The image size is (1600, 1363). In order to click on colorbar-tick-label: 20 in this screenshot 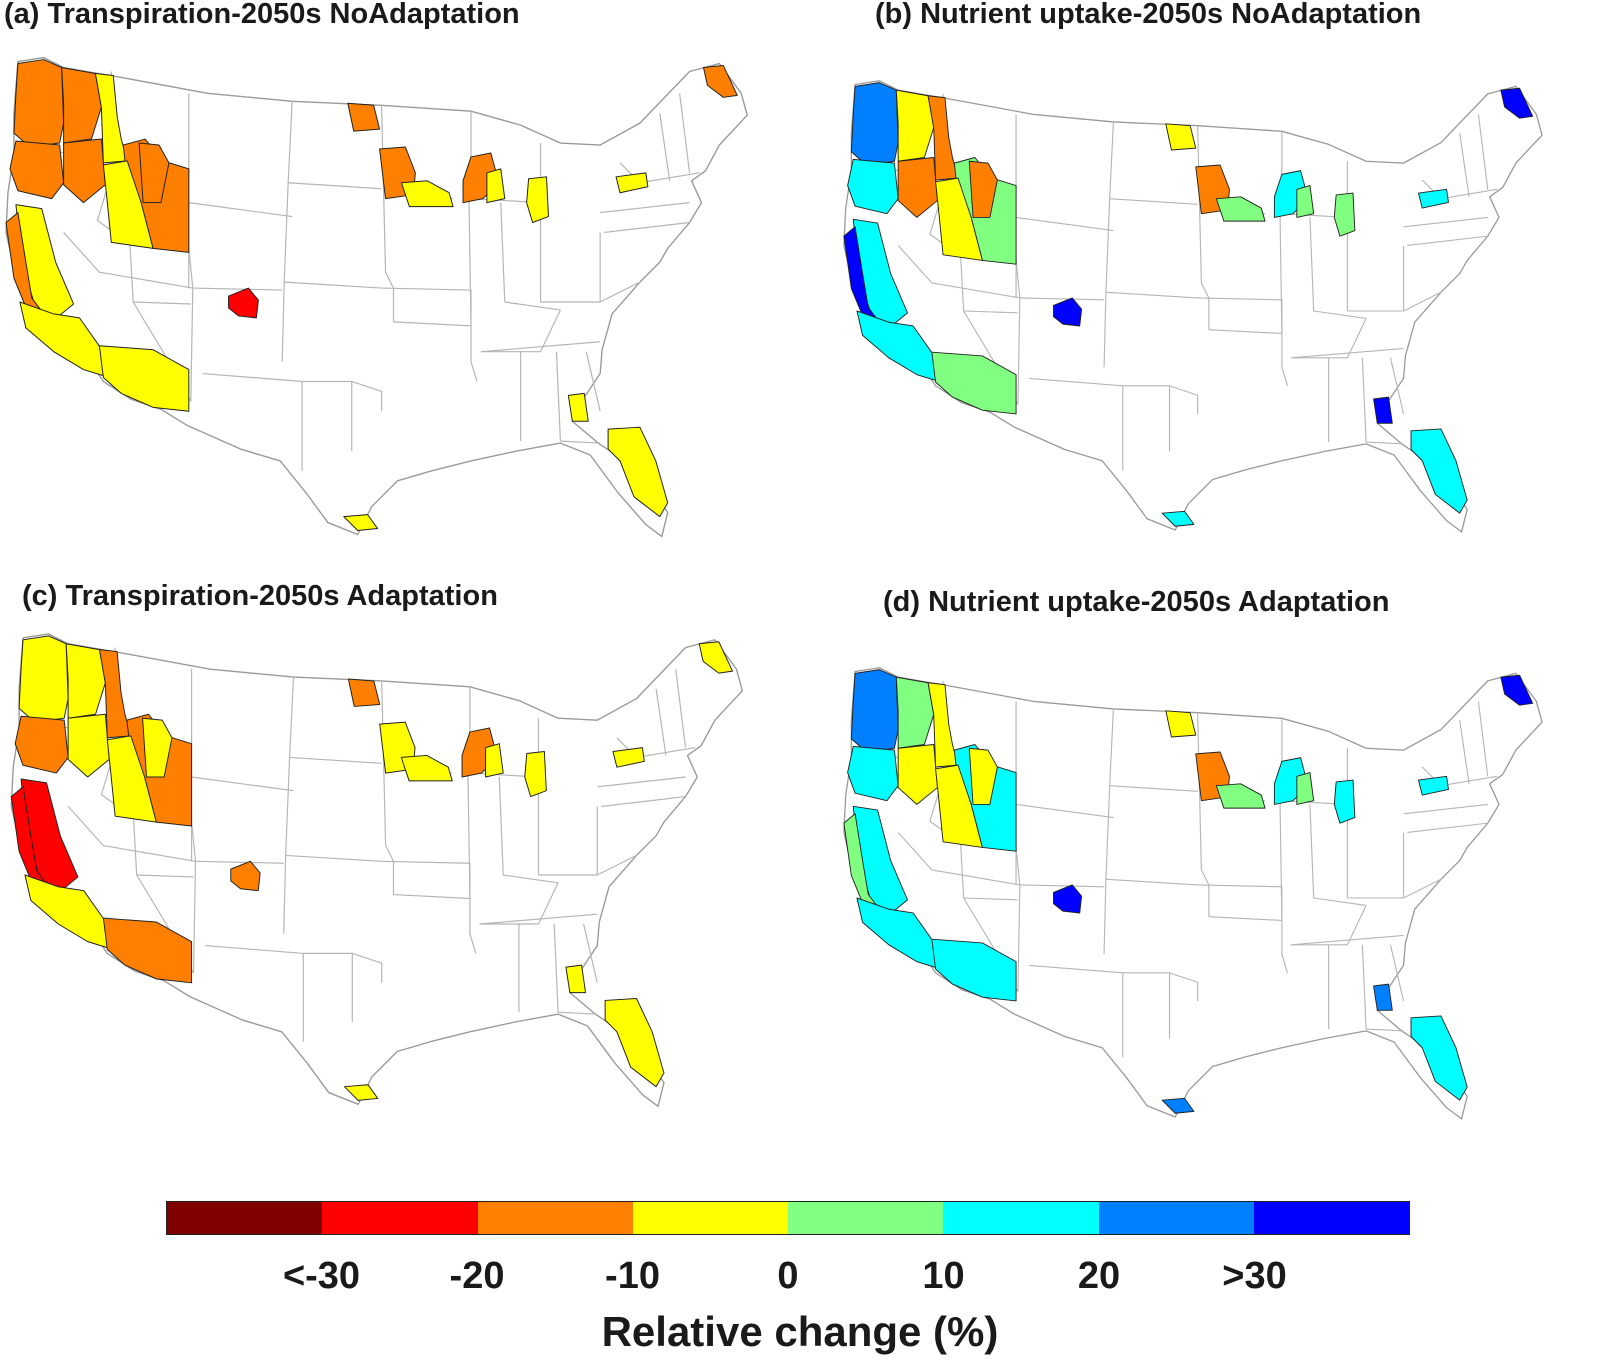, I will do `click(1099, 1276)`.